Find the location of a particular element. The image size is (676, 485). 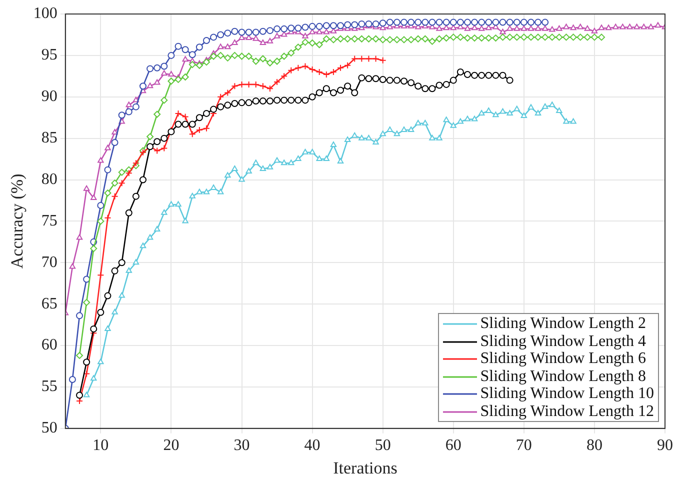

x-tick-label: 40 is located at coordinates (312, 445).